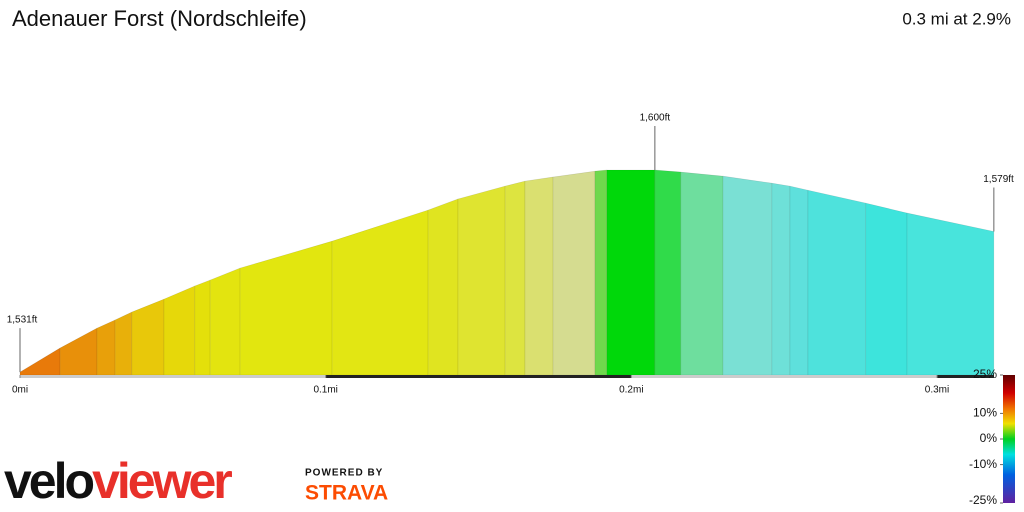 This screenshot has height=512, width=1024. What do you see at coordinates (983, 464) in the screenshot?
I see `colorbar-label: -10%` at bounding box center [983, 464].